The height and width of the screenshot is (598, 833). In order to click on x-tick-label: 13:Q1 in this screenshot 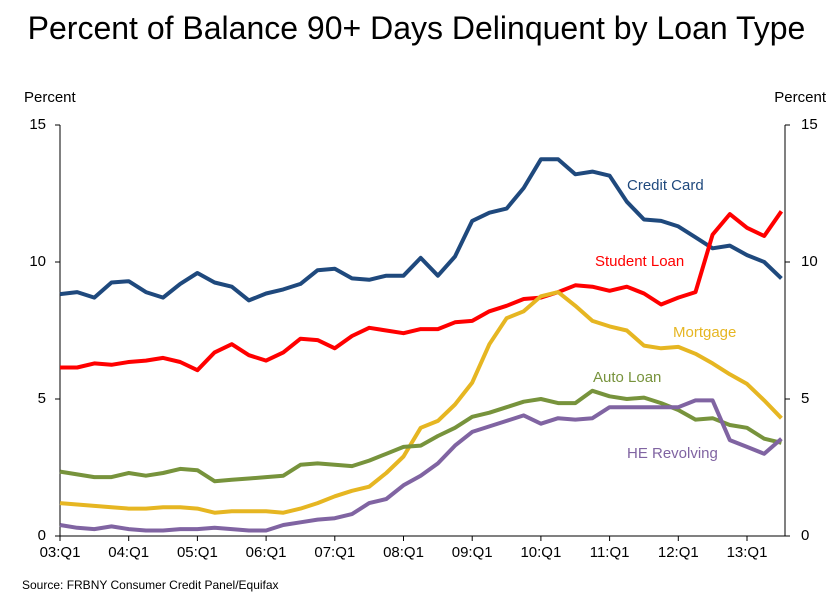, I will do `click(747, 552)`.